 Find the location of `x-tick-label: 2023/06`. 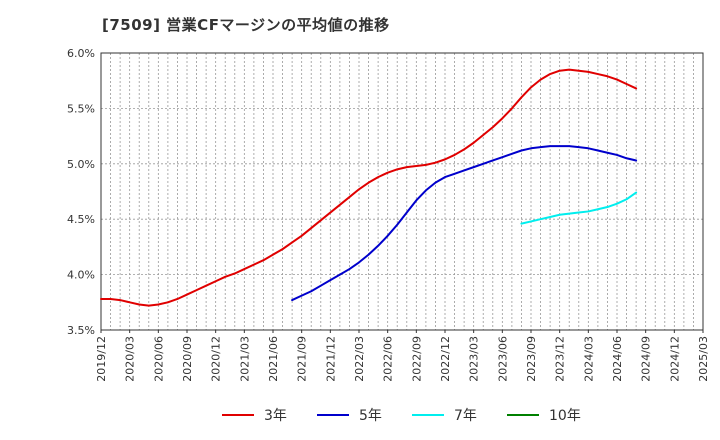

x-tick-label: 2023/06 is located at coordinates (502, 359).